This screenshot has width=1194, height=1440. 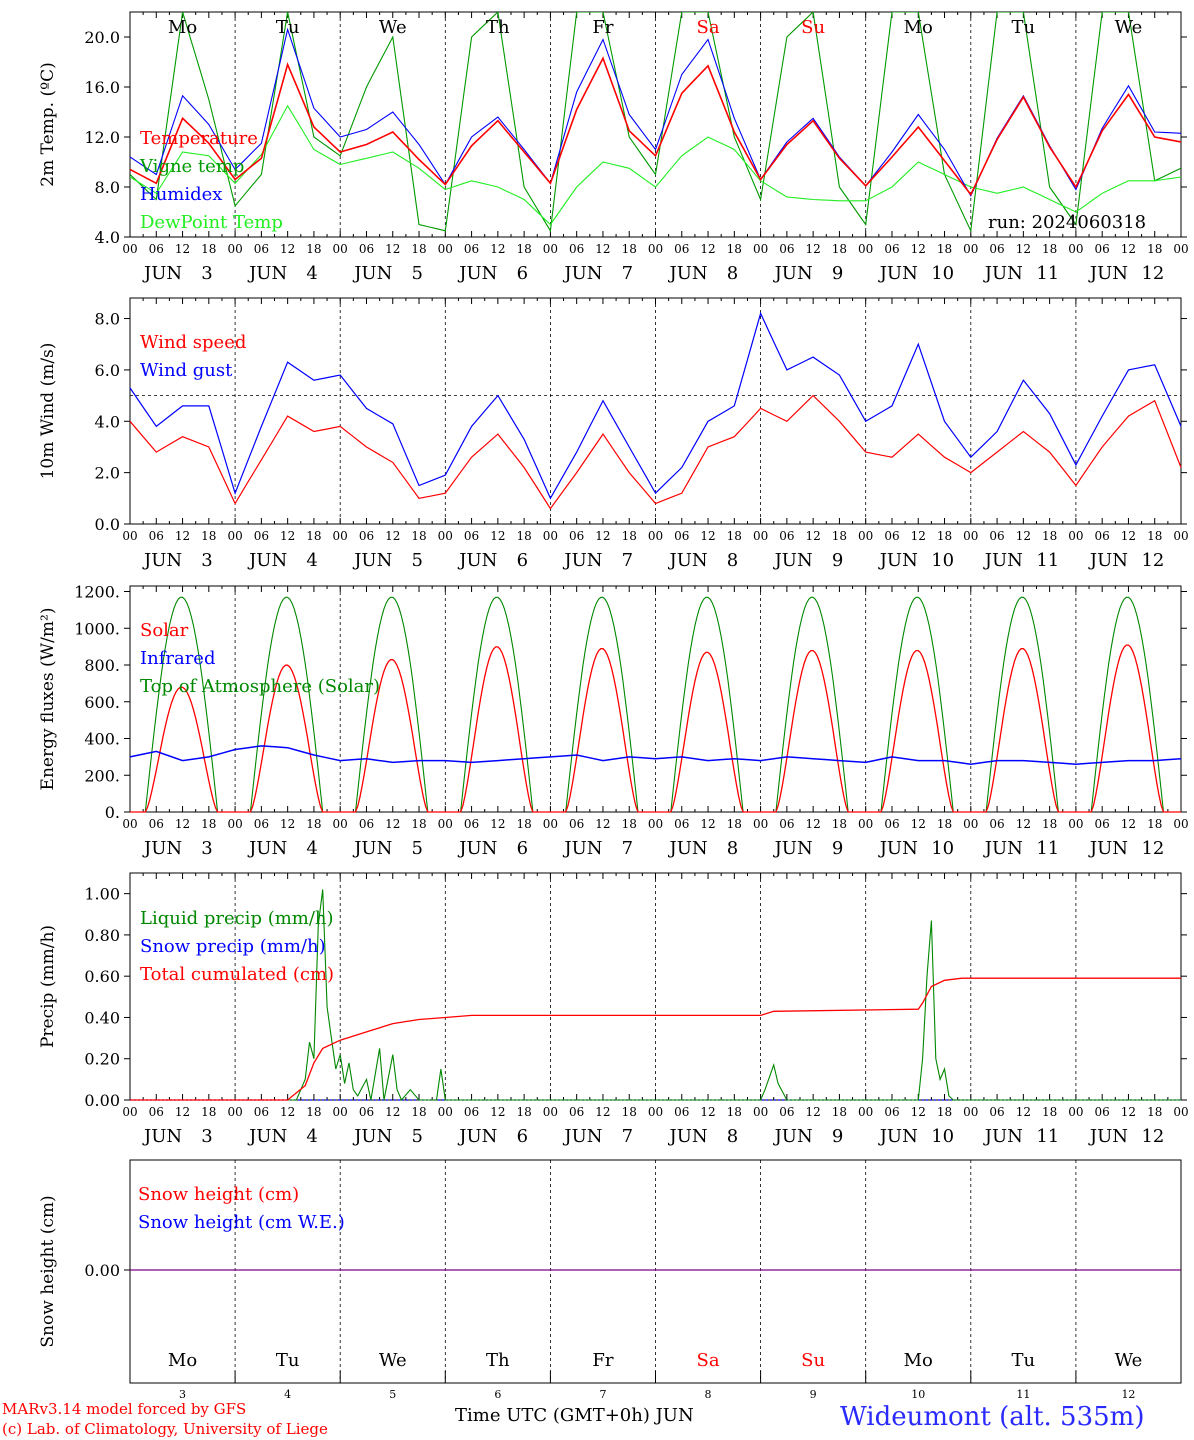 What do you see at coordinates (124, 1409) in the screenshot?
I see `model-credit: MARv3.14 model forced by GFS` at bounding box center [124, 1409].